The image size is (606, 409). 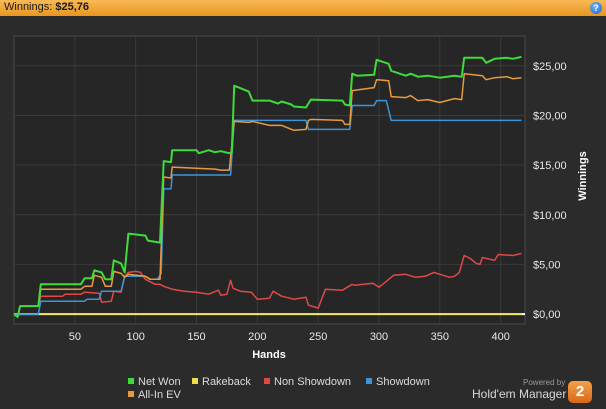 What do you see at coordinates (403, 382) in the screenshot?
I see `legend-label: Showdown` at bounding box center [403, 382].